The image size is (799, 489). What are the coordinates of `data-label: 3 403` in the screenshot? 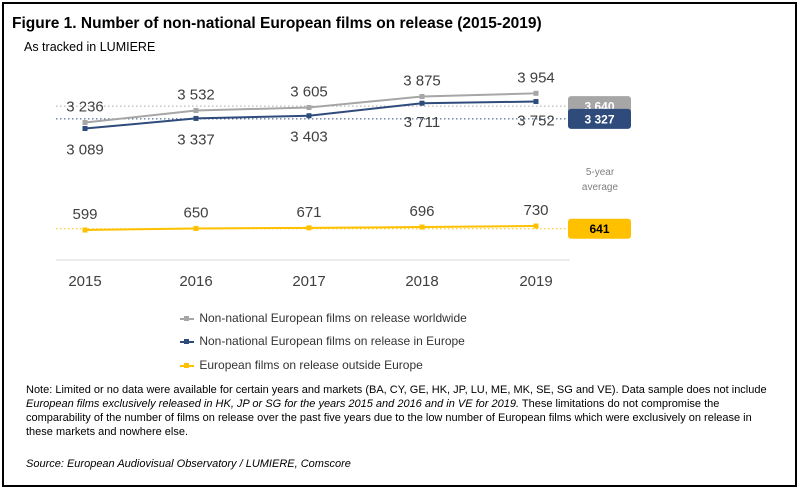 It's located at (309, 137).